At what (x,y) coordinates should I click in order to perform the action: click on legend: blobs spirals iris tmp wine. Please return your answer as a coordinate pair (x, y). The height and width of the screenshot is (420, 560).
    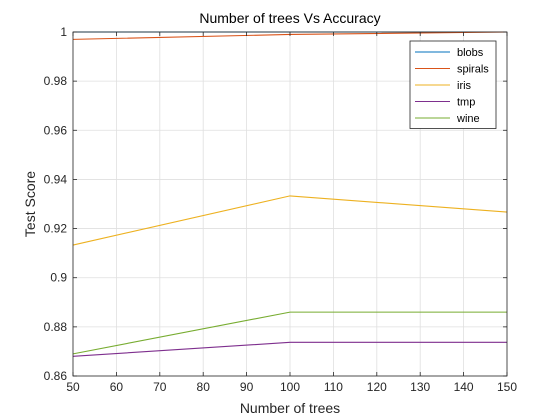
    Looking at the image, I should click on (453, 85).